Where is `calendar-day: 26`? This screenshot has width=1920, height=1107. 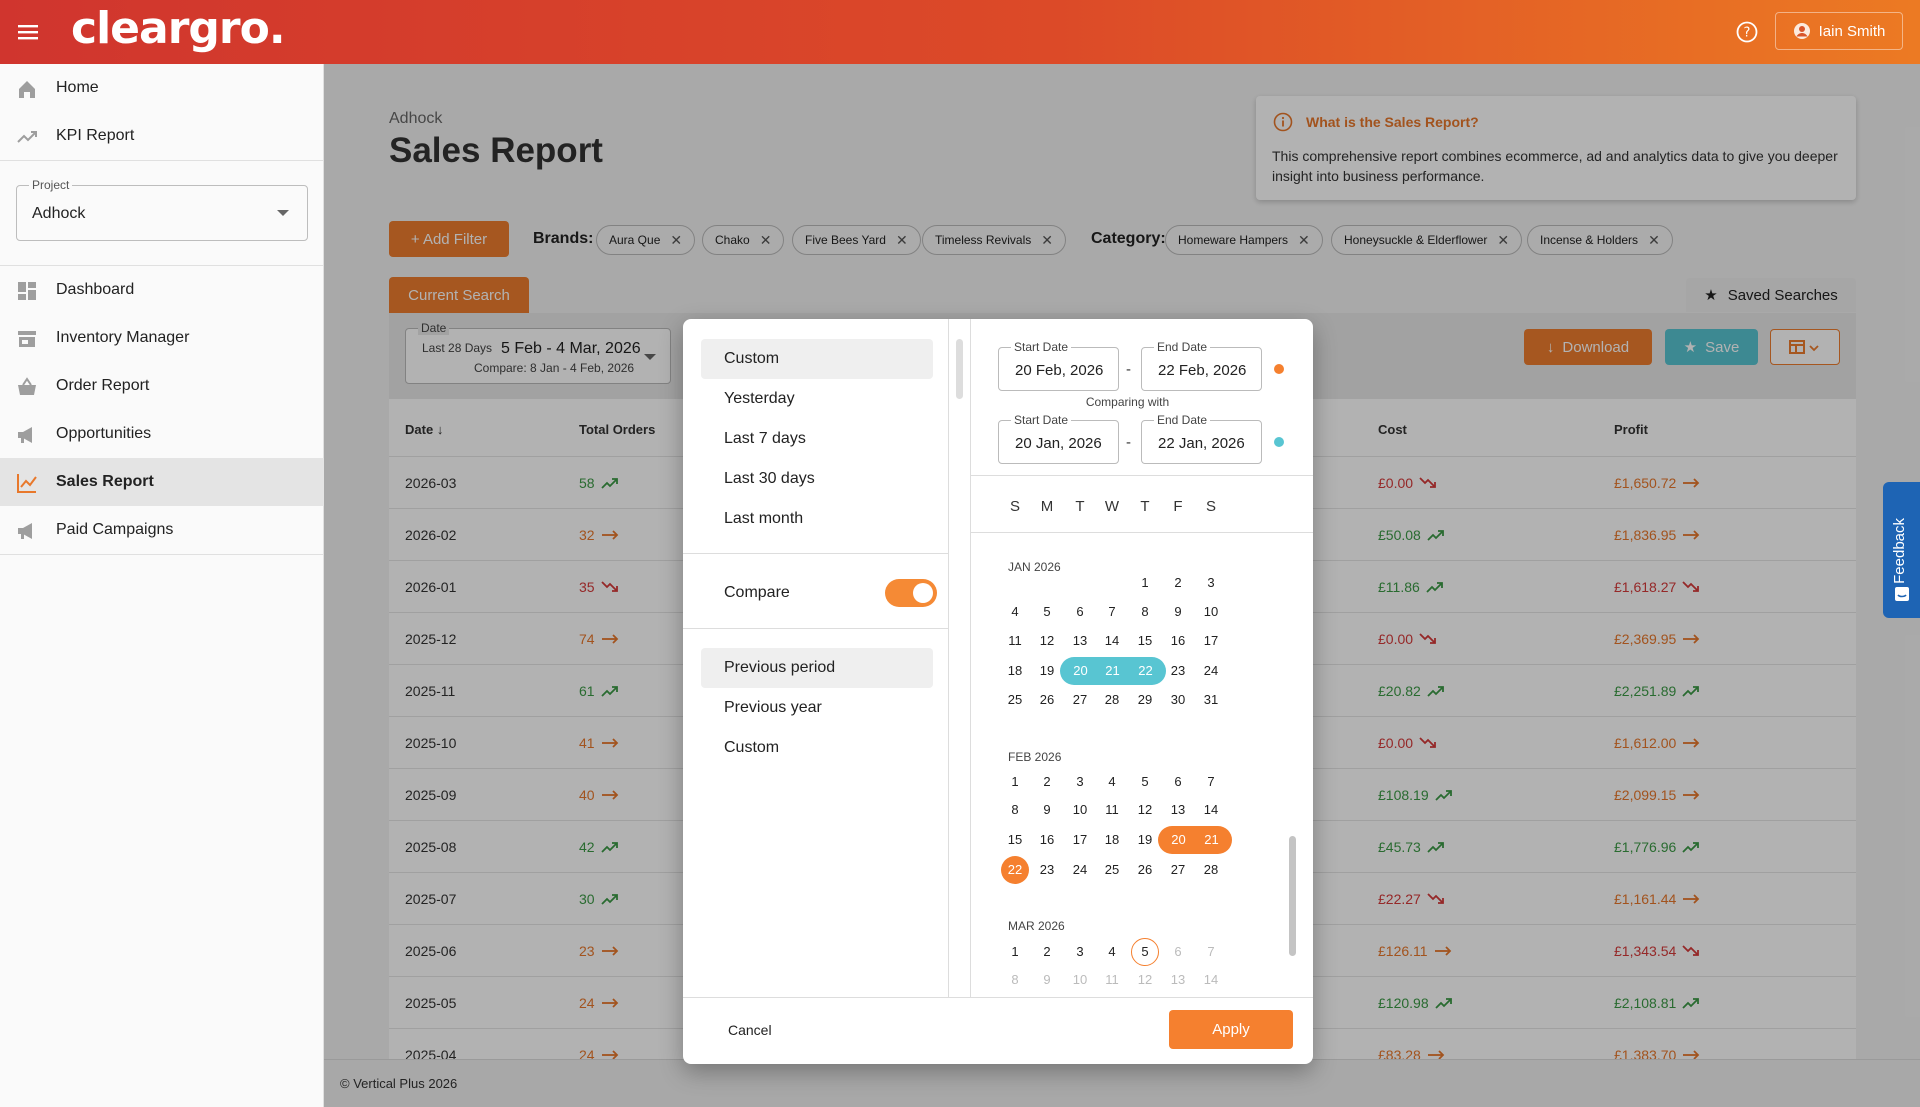 calendar-day: 26 is located at coordinates (1047, 699).